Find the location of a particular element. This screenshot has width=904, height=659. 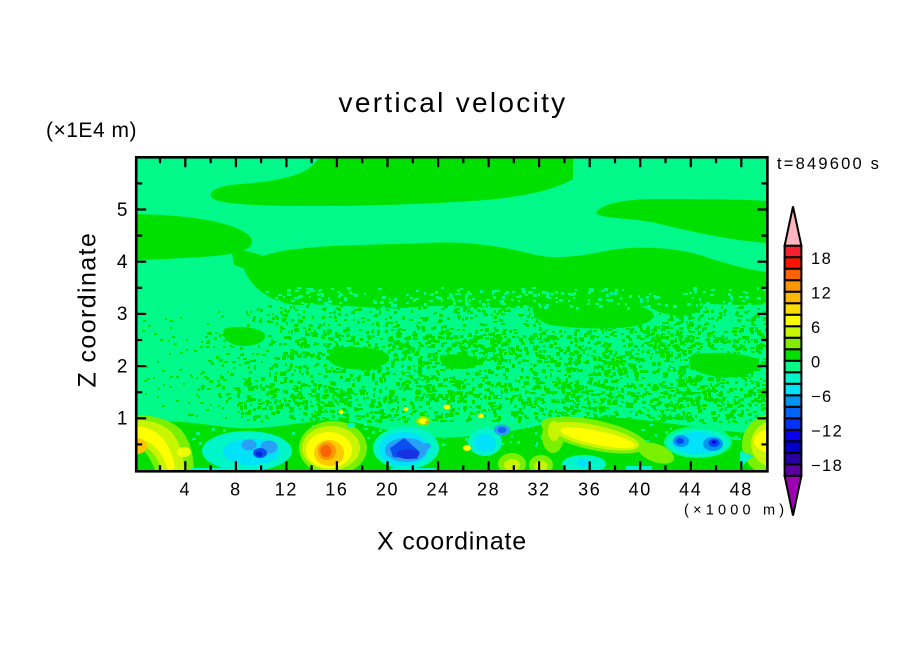

svg-text: 20 is located at coordinates (387, 490).